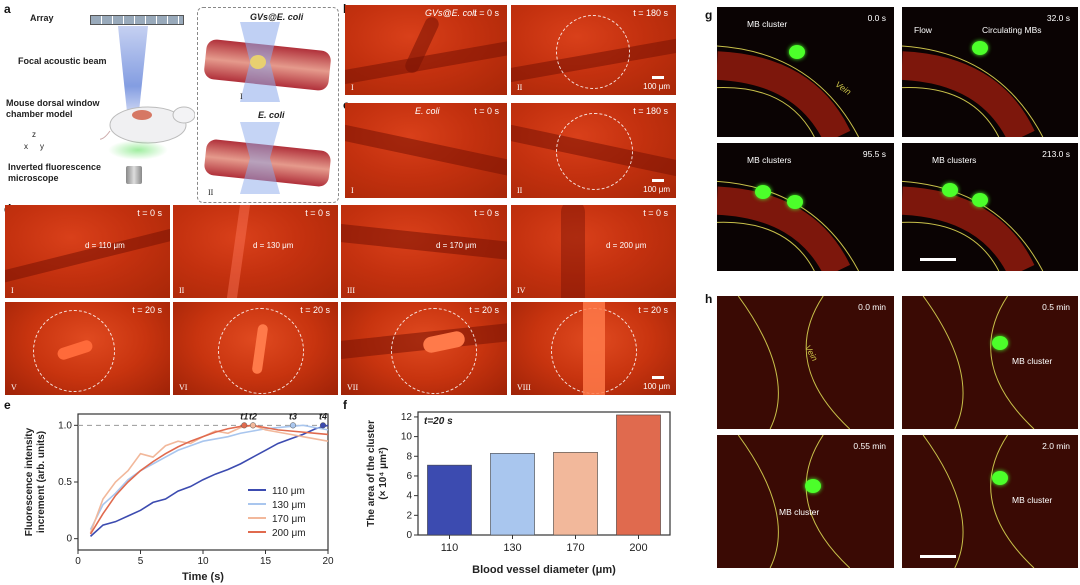 The height and width of the screenshot is (585, 1080). What do you see at coordinates (938, 259) in the screenshot?
I see `g-scale-bar` at bounding box center [938, 259].